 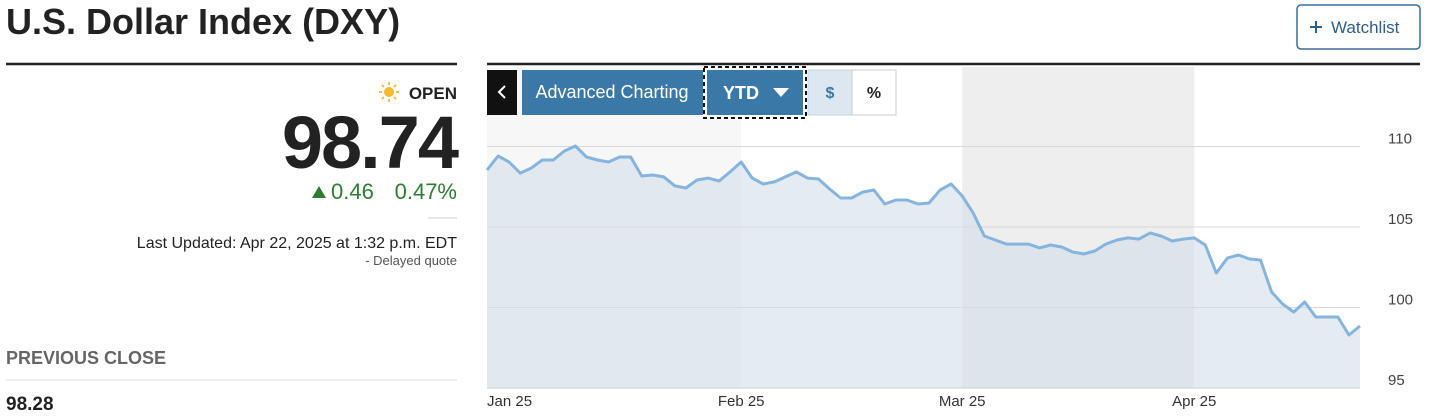 I want to click on chevron-icon, so click(x=501, y=92).